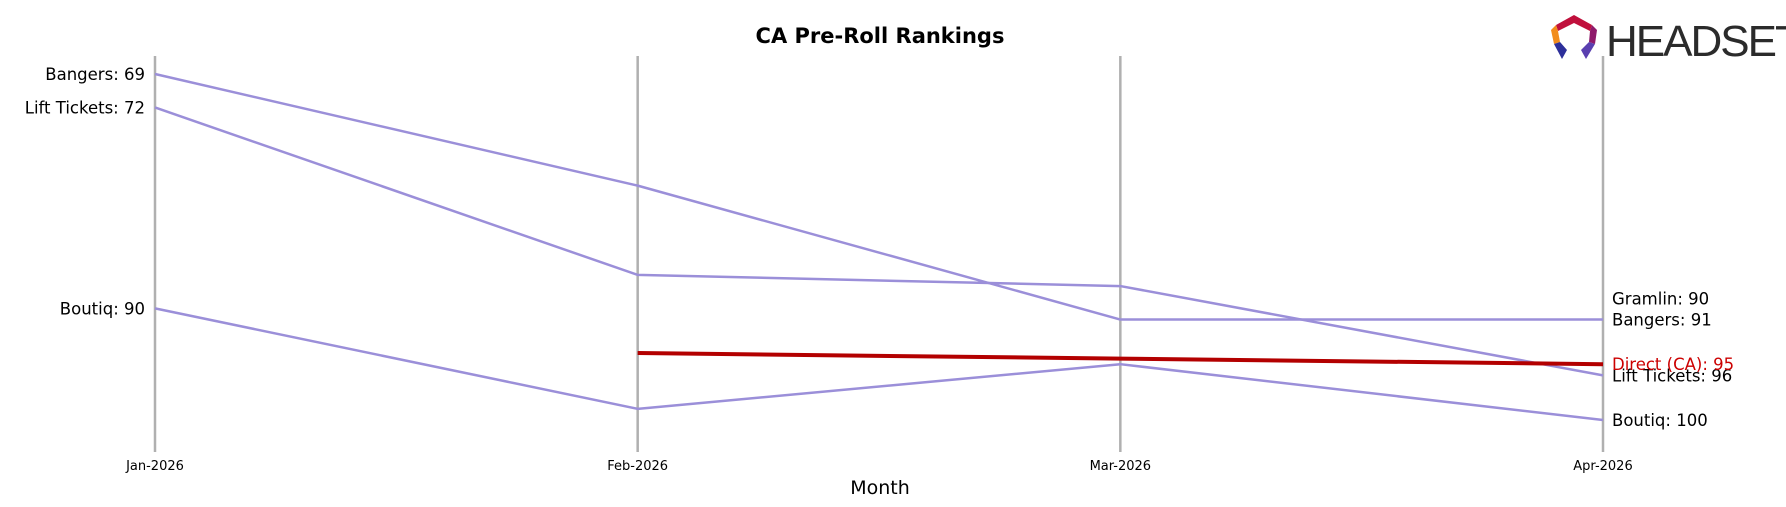 This screenshot has height=507, width=1786. Describe the element at coordinates (637, 466) in the screenshot. I see `x-tick-label: Feb-2026` at that location.